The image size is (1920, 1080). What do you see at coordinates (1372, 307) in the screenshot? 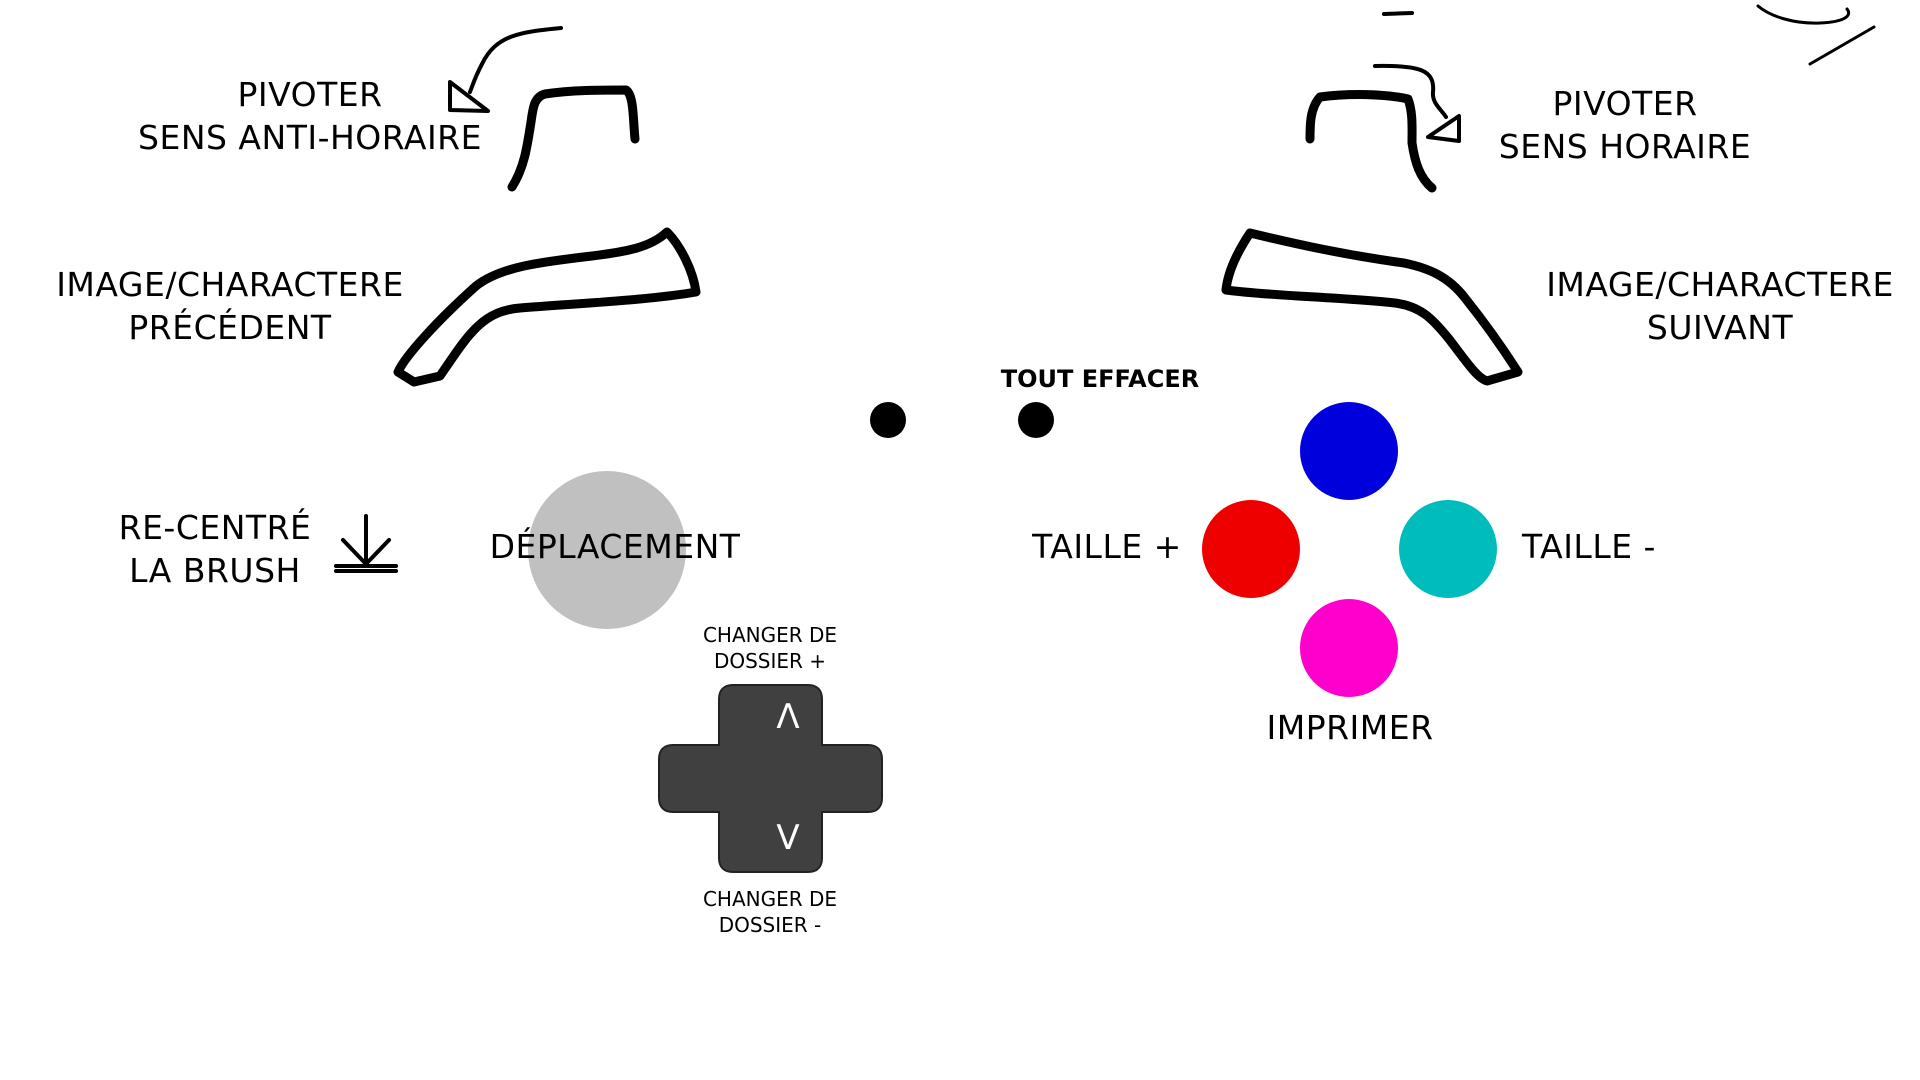
I see `right-bumper` at bounding box center [1372, 307].